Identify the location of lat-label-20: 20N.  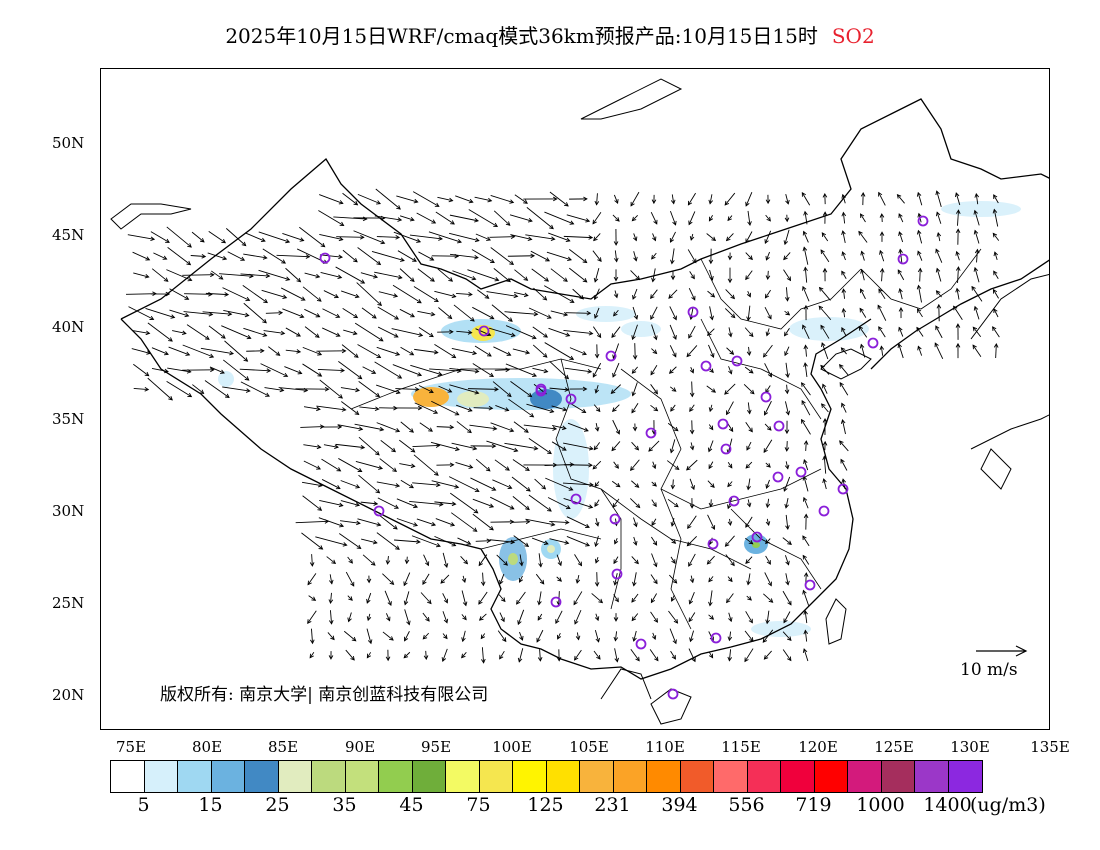
(68, 695).